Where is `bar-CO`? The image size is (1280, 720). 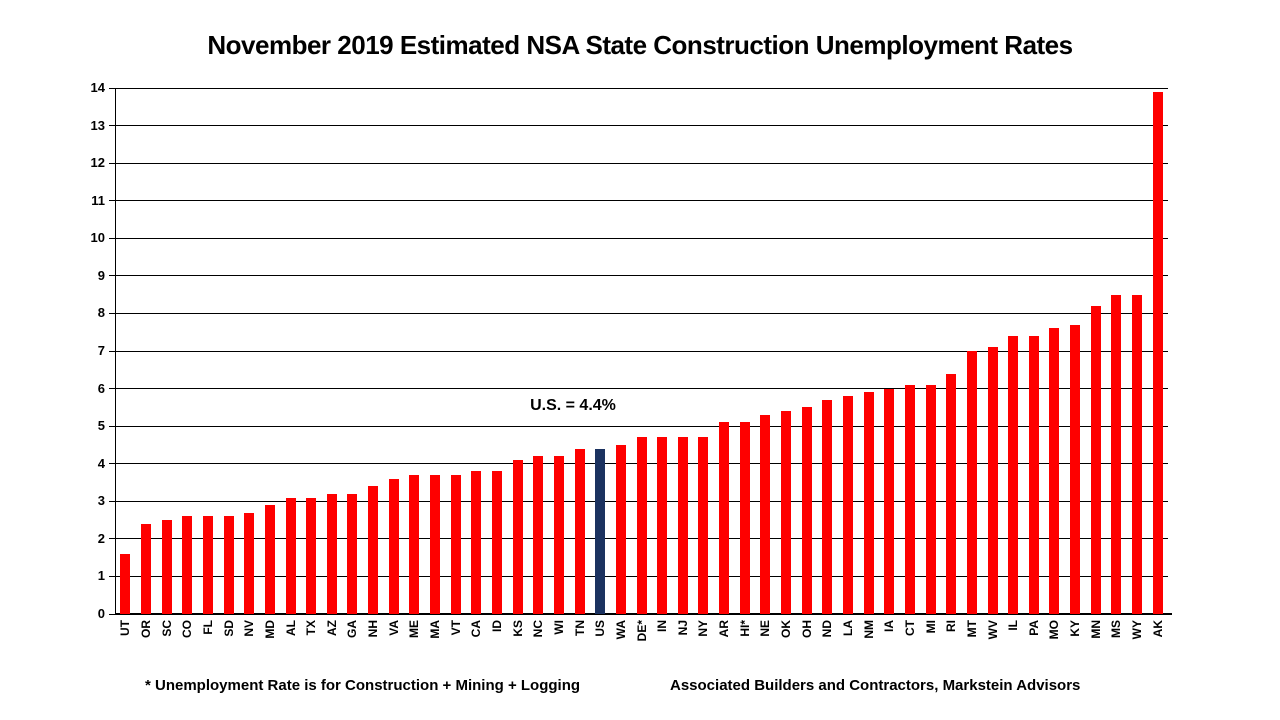 bar-CO is located at coordinates (187, 565).